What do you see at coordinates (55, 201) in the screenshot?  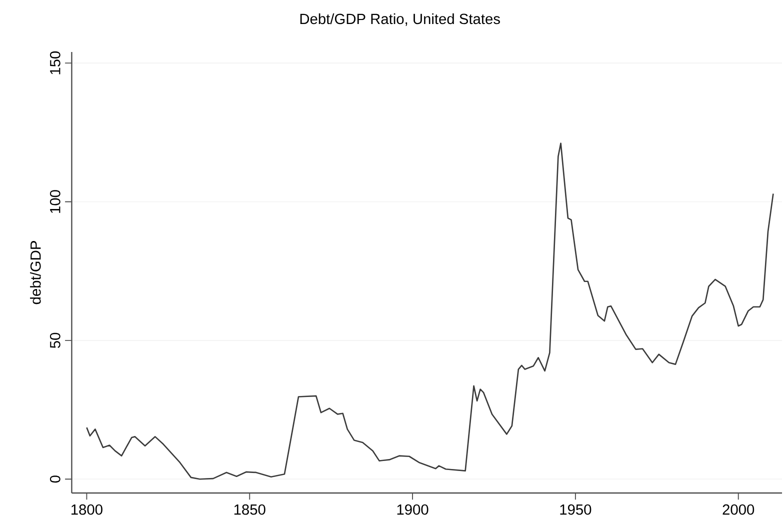 I see `y-tick-label: 100` at bounding box center [55, 201].